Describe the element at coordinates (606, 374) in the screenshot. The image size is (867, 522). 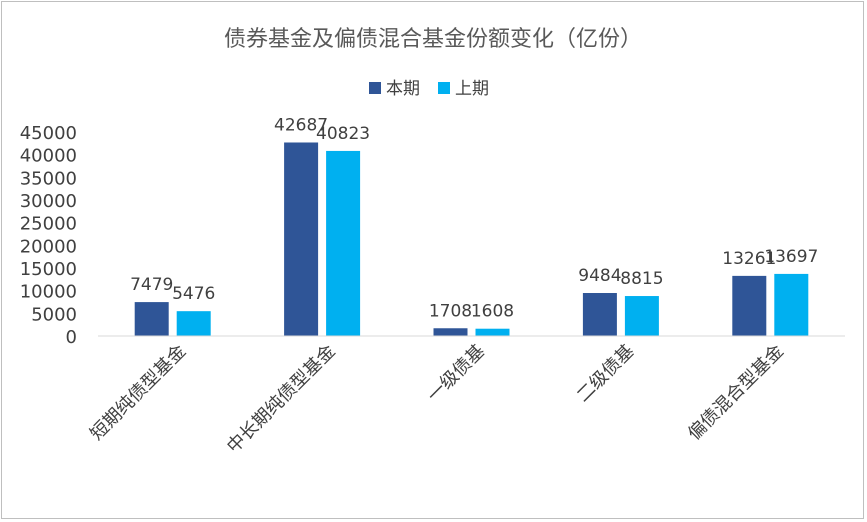
I see `category-label: 二级债基` at that location.